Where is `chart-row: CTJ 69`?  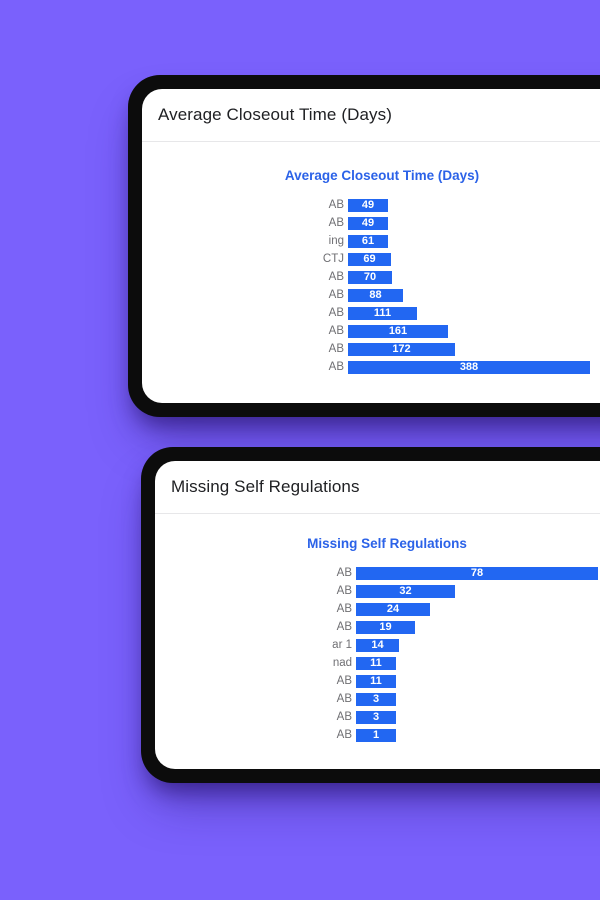 chart-row: CTJ 69 is located at coordinates (457, 259).